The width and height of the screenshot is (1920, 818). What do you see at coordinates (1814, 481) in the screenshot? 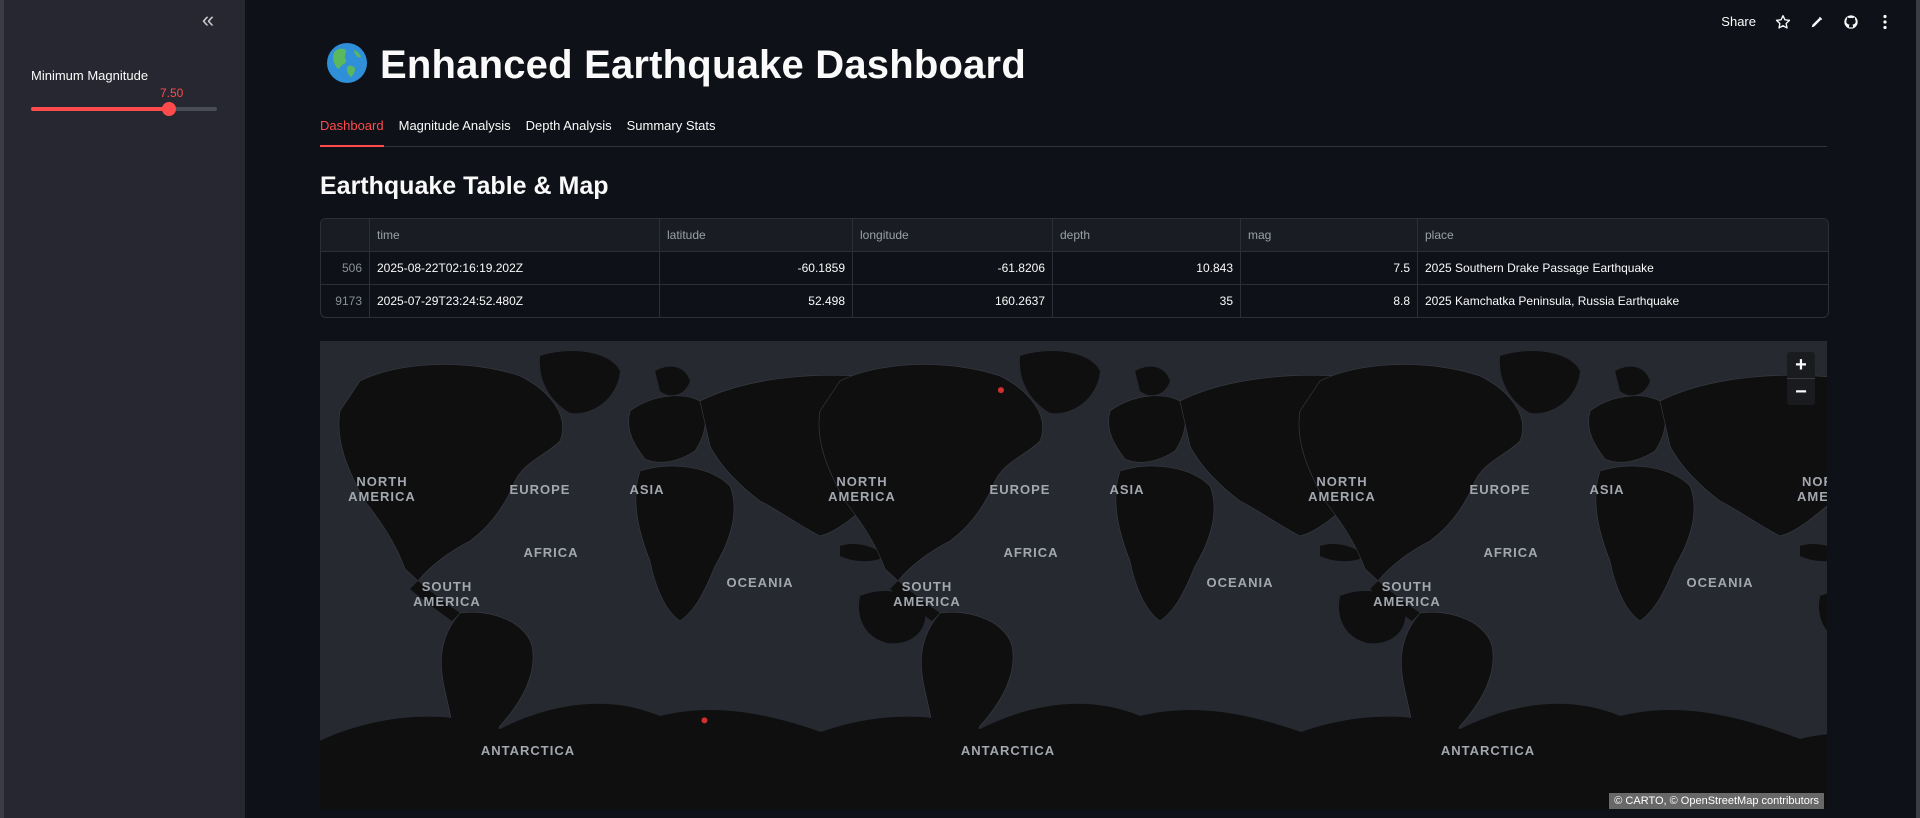
I see `label-north-america-cut: NORT` at bounding box center [1814, 481].